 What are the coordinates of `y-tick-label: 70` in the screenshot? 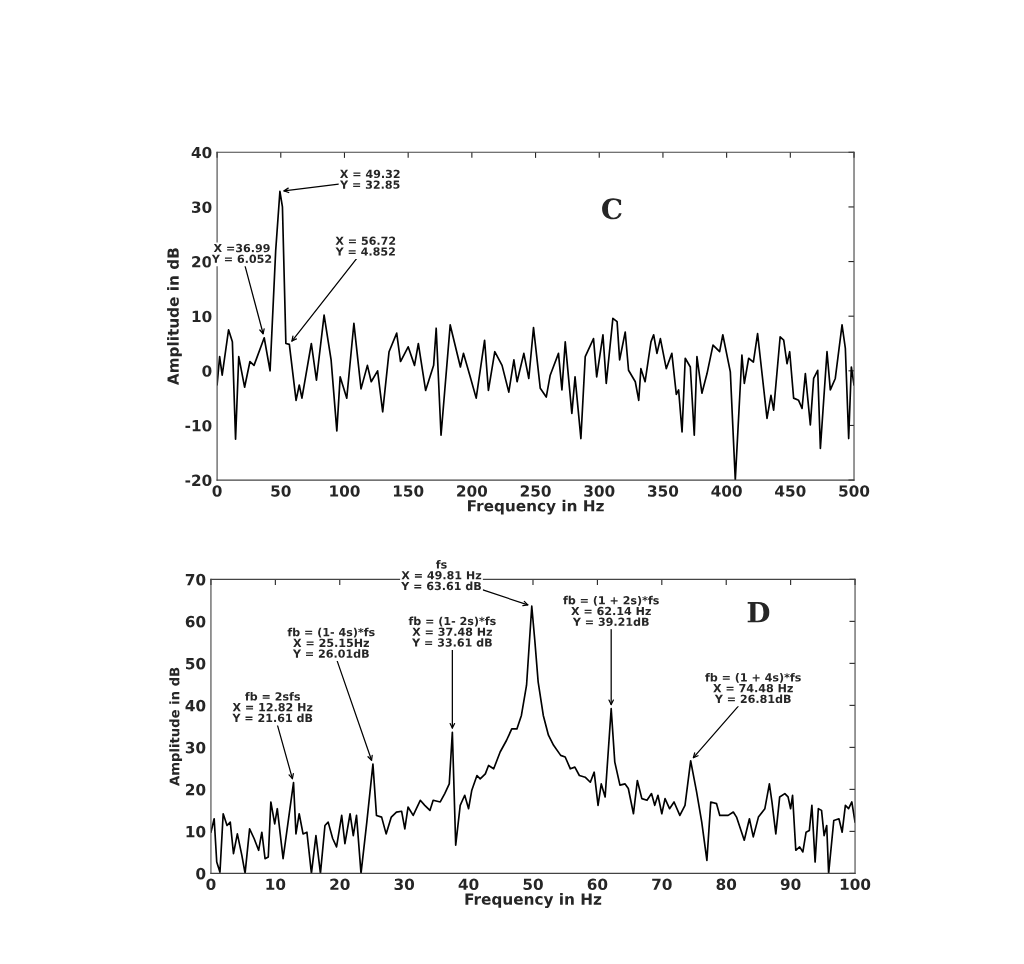 It's located at (195, 579).